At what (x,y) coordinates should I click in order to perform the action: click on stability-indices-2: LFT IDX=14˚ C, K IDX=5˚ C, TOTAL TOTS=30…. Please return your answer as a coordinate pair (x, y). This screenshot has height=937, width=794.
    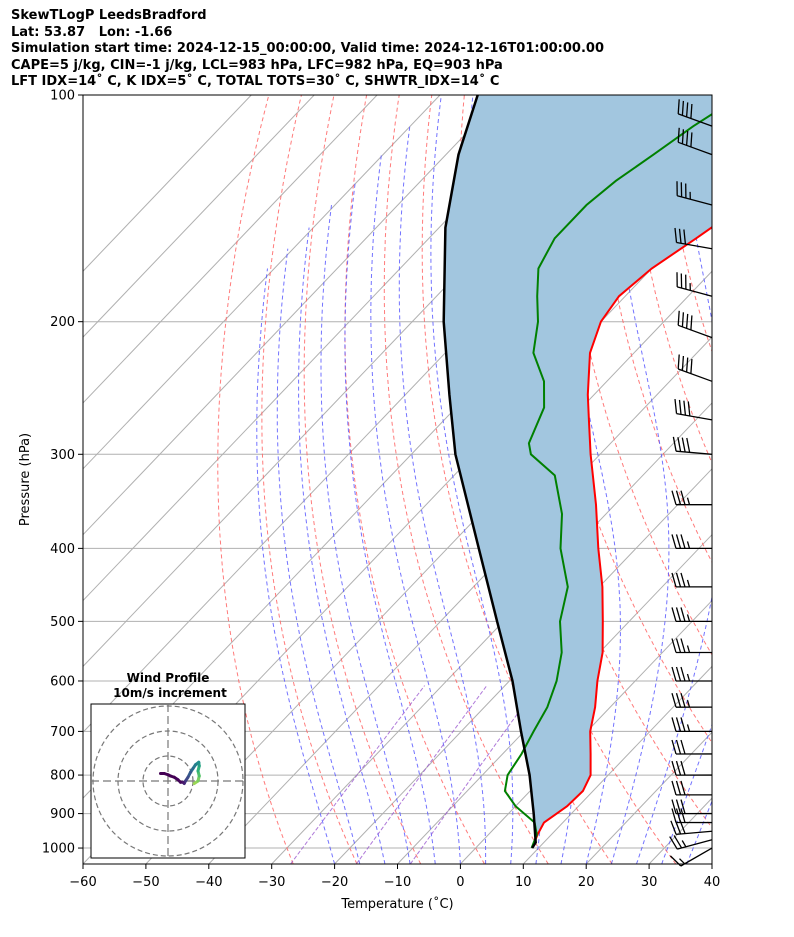
    Looking at the image, I should click on (255, 81).